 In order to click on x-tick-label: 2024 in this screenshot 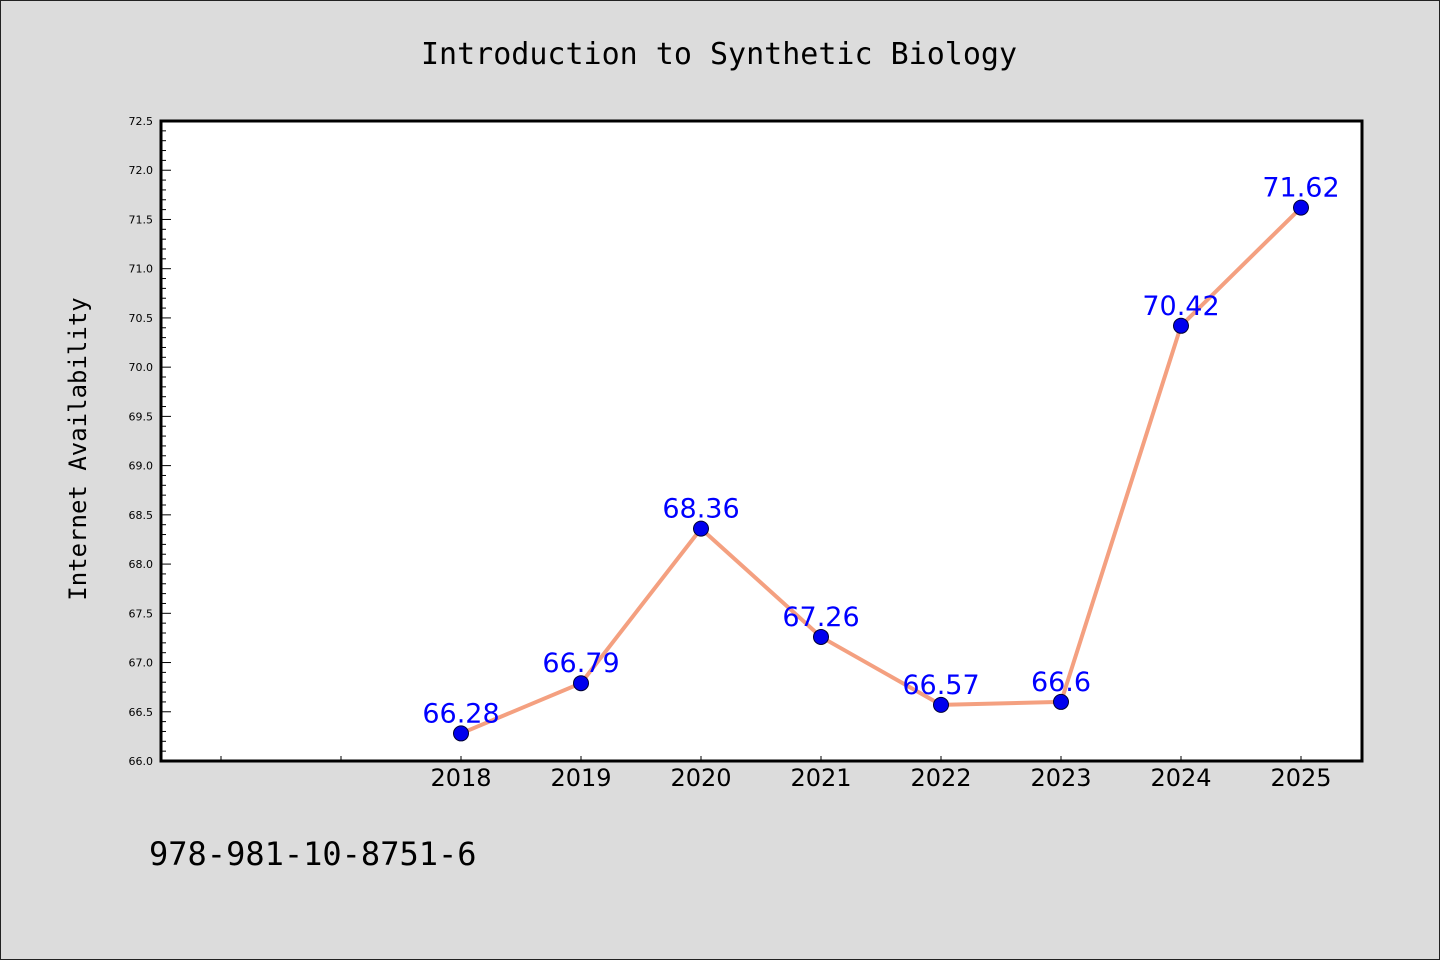, I will do `click(1180, 778)`.